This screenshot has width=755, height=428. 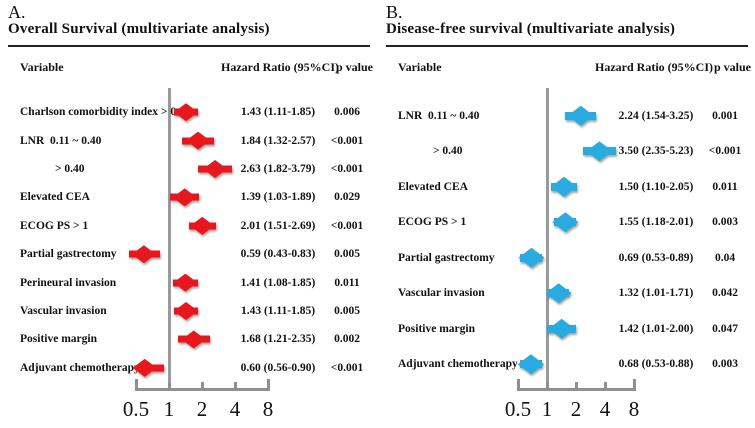 What do you see at coordinates (656, 186) in the screenshot?
I see `hr-ci-text: 1.50 (1.10-2.05)` at bounding box center [656, 186].